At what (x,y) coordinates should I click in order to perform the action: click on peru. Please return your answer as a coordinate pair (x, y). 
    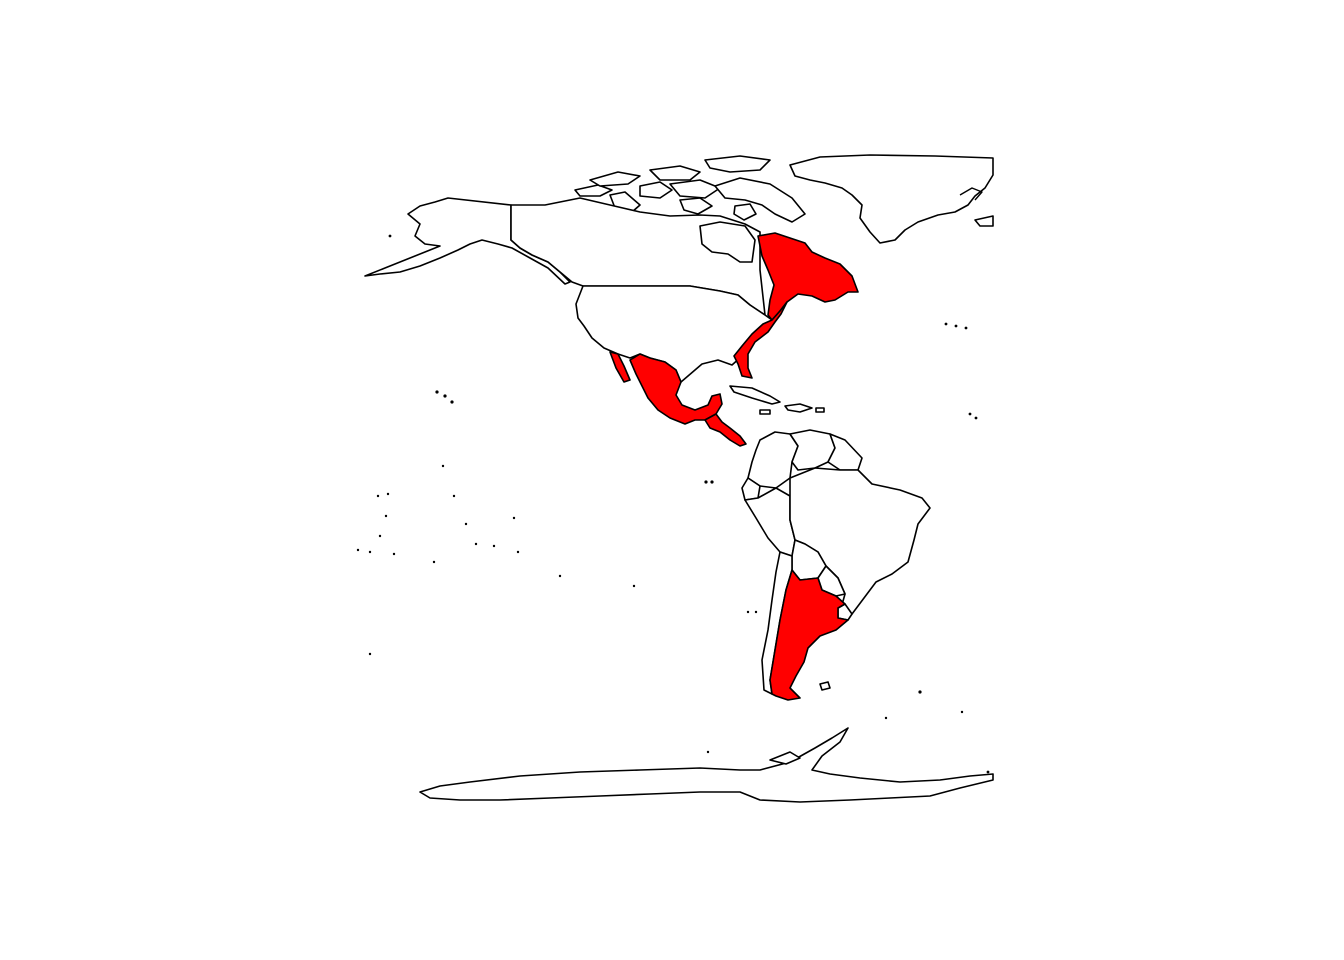
    Looking at the image, I should click on (770, 522).